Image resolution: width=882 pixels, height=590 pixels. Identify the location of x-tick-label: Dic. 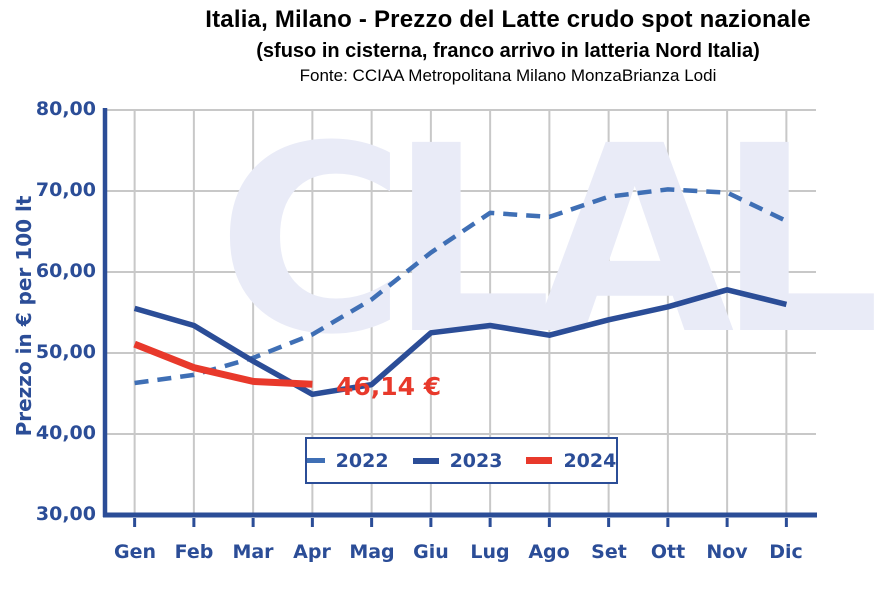
(786, 552).